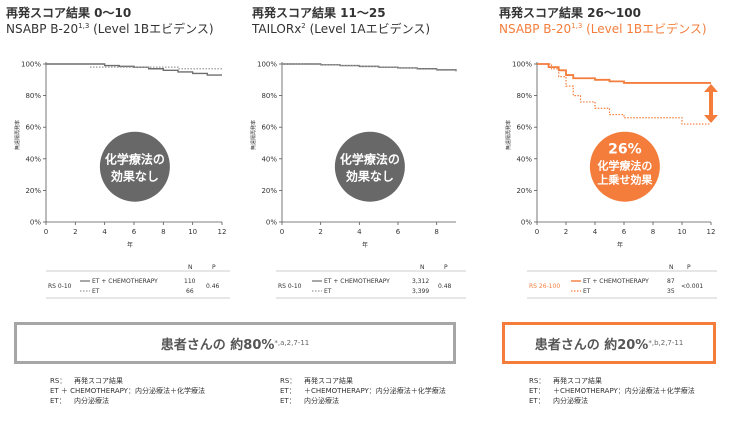 The height and width of the screenshot is (423, 742). What do you see at coordinates (711, 87) in the screenshot?
I see `difference-arrow-head-up` at bounding box center [711, 87].